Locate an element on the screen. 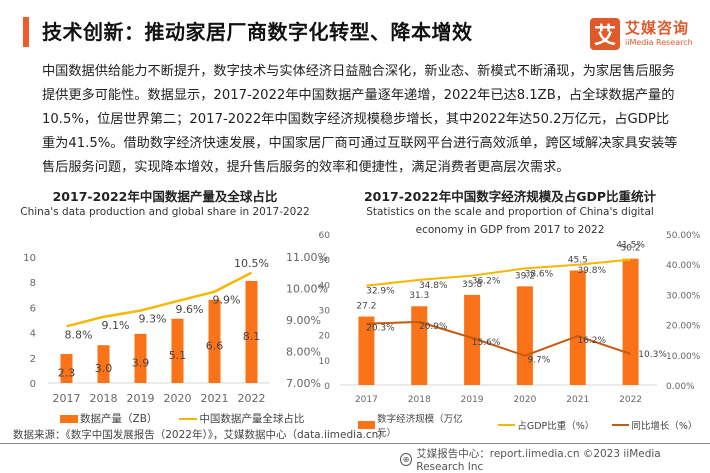  chart2-category-label: 2021 is located at coordinates (577, 400).